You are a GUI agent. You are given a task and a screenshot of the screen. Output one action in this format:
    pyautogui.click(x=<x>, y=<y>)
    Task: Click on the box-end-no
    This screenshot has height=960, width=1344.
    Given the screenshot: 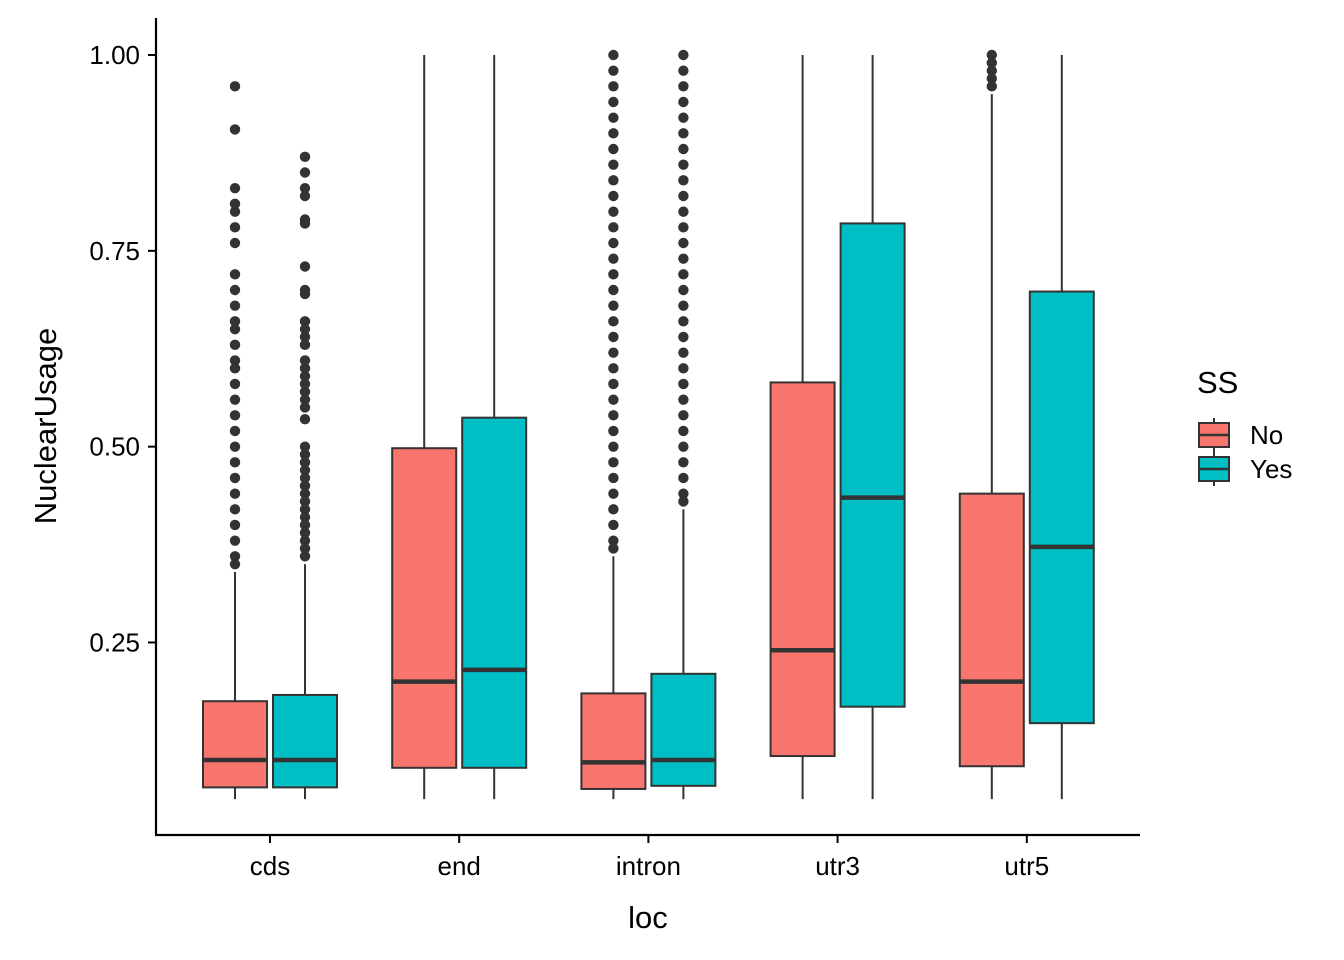 What is the action you would take?
    pyautogui.click(x=424, y=427)
    